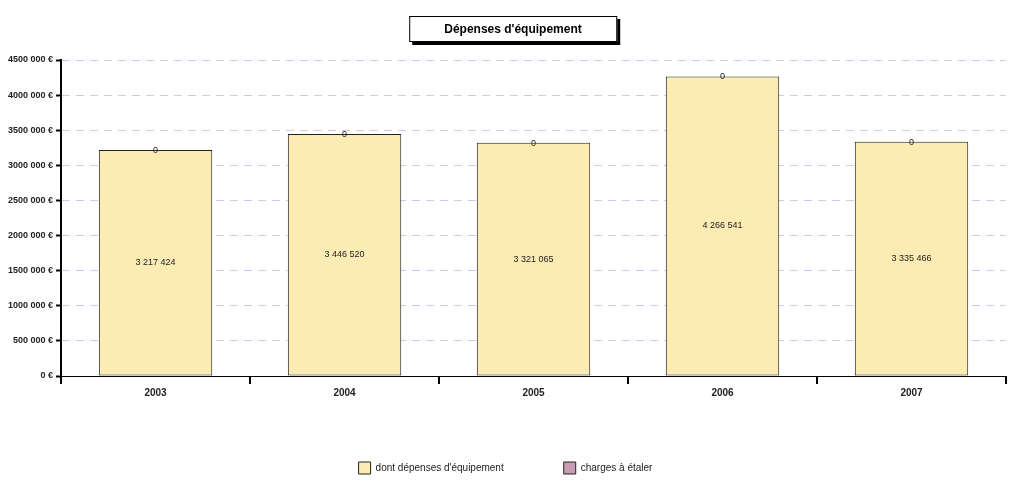 The height and width of the screenshot is (484, 1026). Describe the element at coordinates (911, 258) in the screenshot. I see `data-label: 3 335 466` at that location.